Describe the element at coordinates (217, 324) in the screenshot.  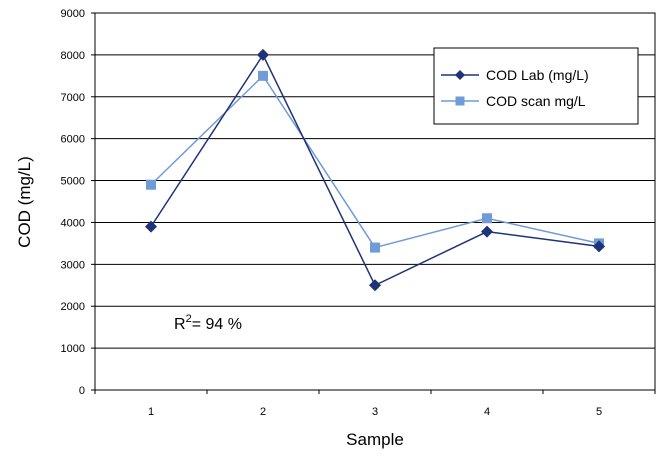
I see `annotation-suffix: = 94 %` at that location.